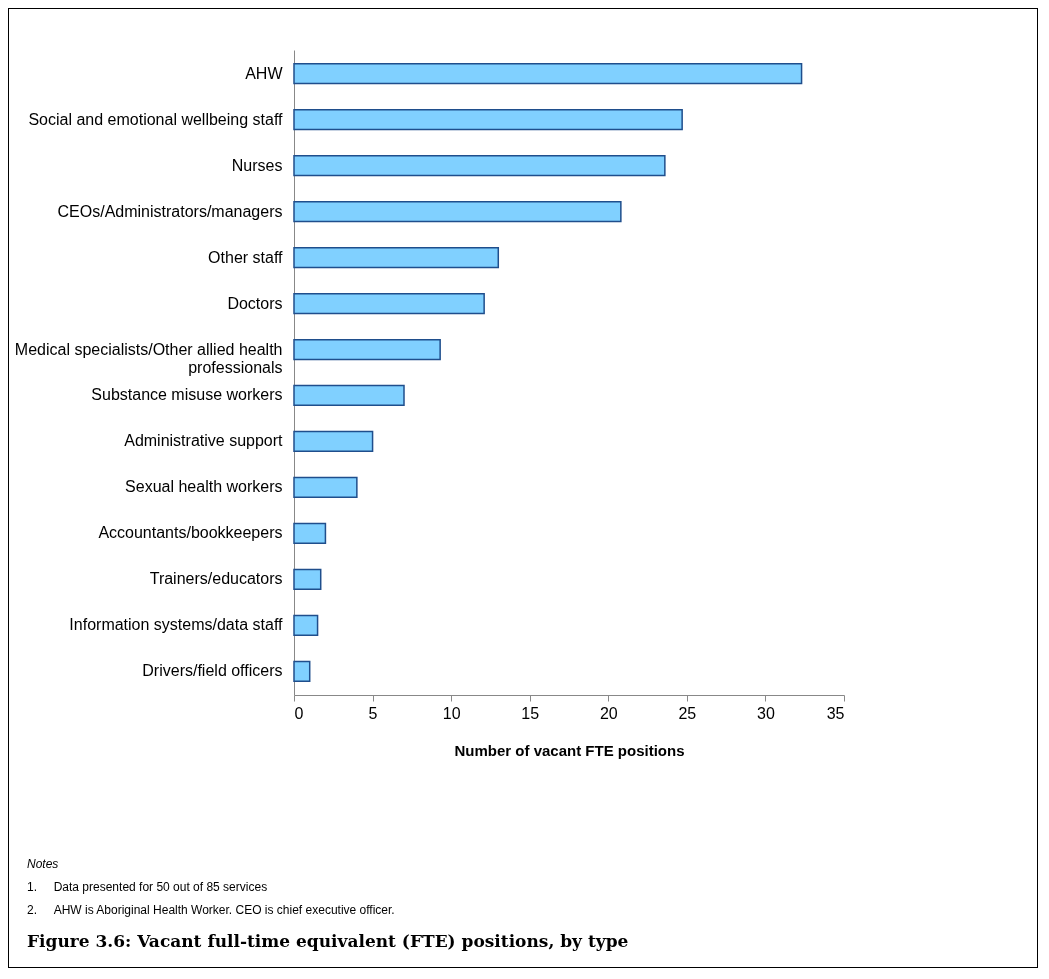 The image size is (1049, 979). What do you see at coordinates (246, 257) in the screenshot?
I see `y-tick-label: Other staff` at bounding box center [246, 257].